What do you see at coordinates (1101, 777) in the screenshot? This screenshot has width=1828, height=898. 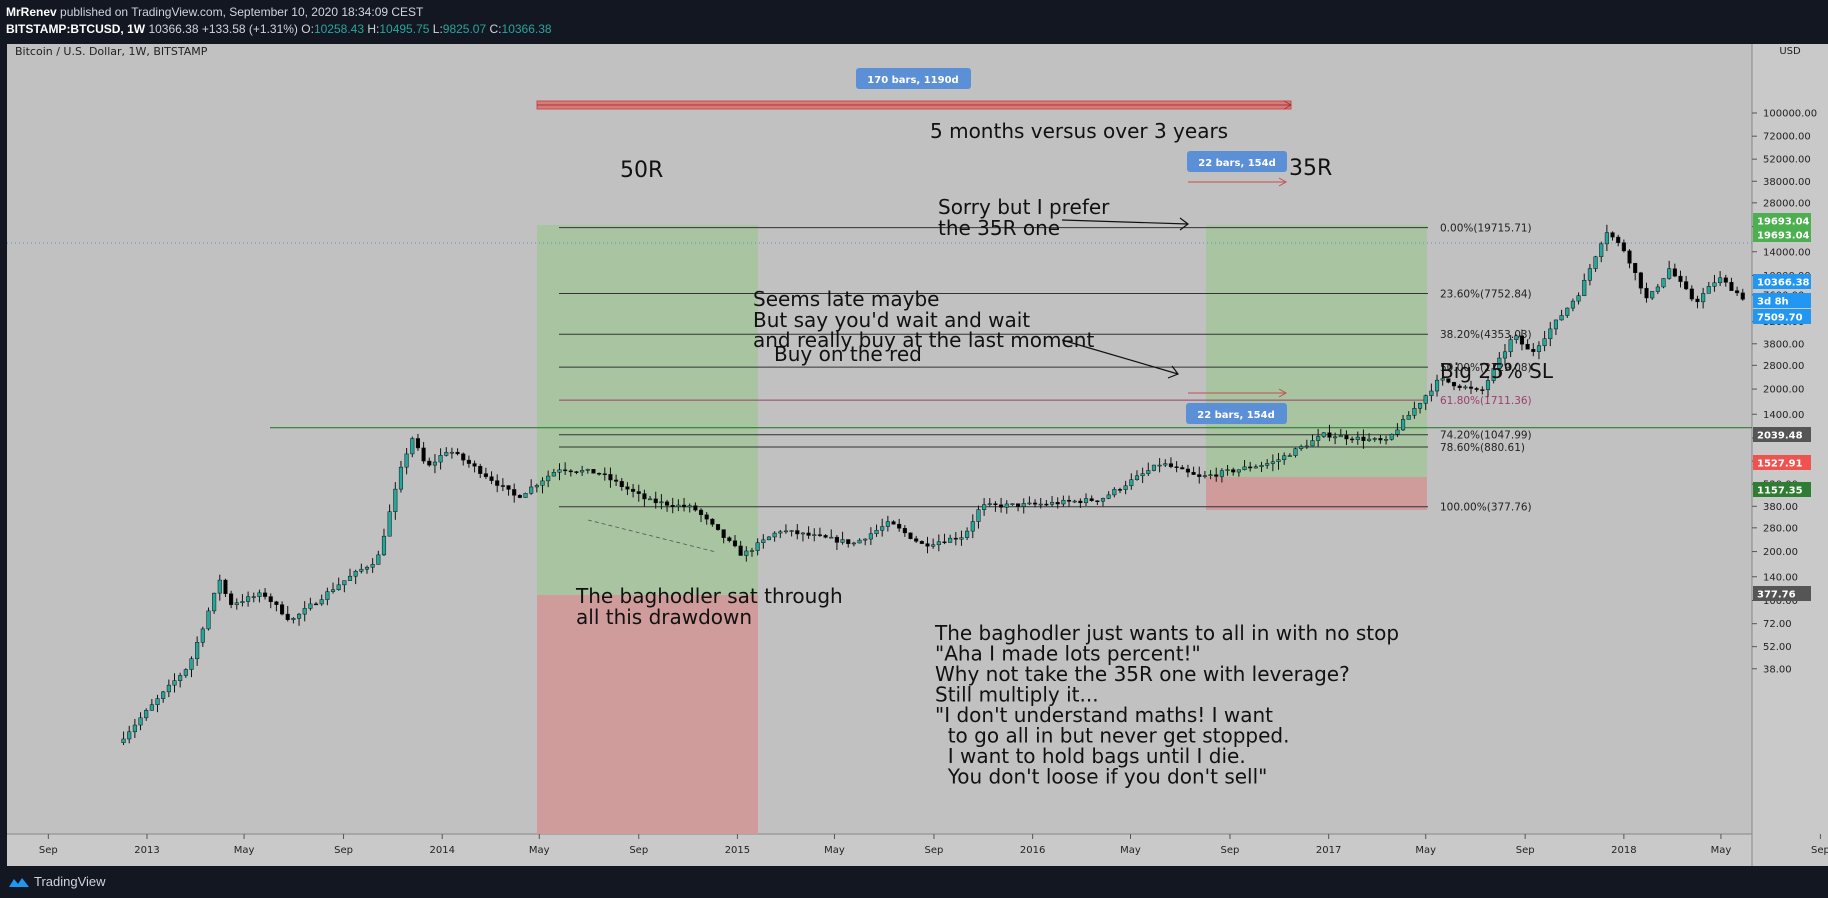 I see `annotation-rant-line: You don't loose if you don't sell"` at bounding box center [1101, 777].